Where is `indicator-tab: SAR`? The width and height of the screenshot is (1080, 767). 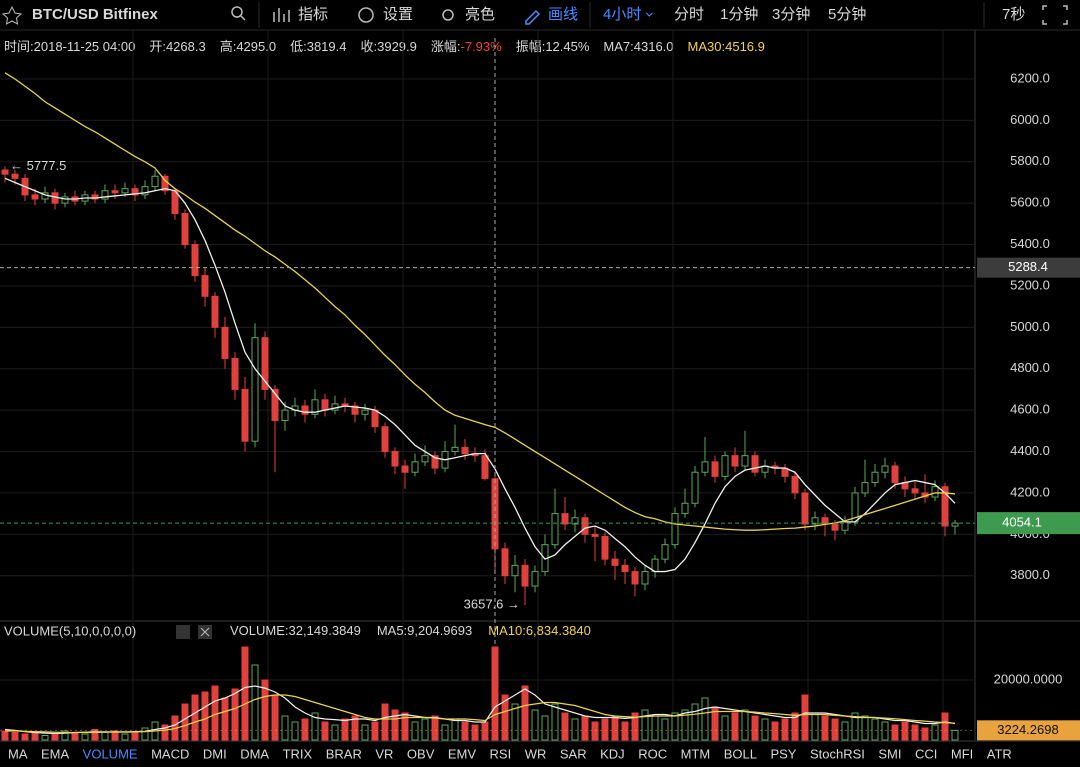 indicator-tab: SAR is located at coordinates (573, 753).